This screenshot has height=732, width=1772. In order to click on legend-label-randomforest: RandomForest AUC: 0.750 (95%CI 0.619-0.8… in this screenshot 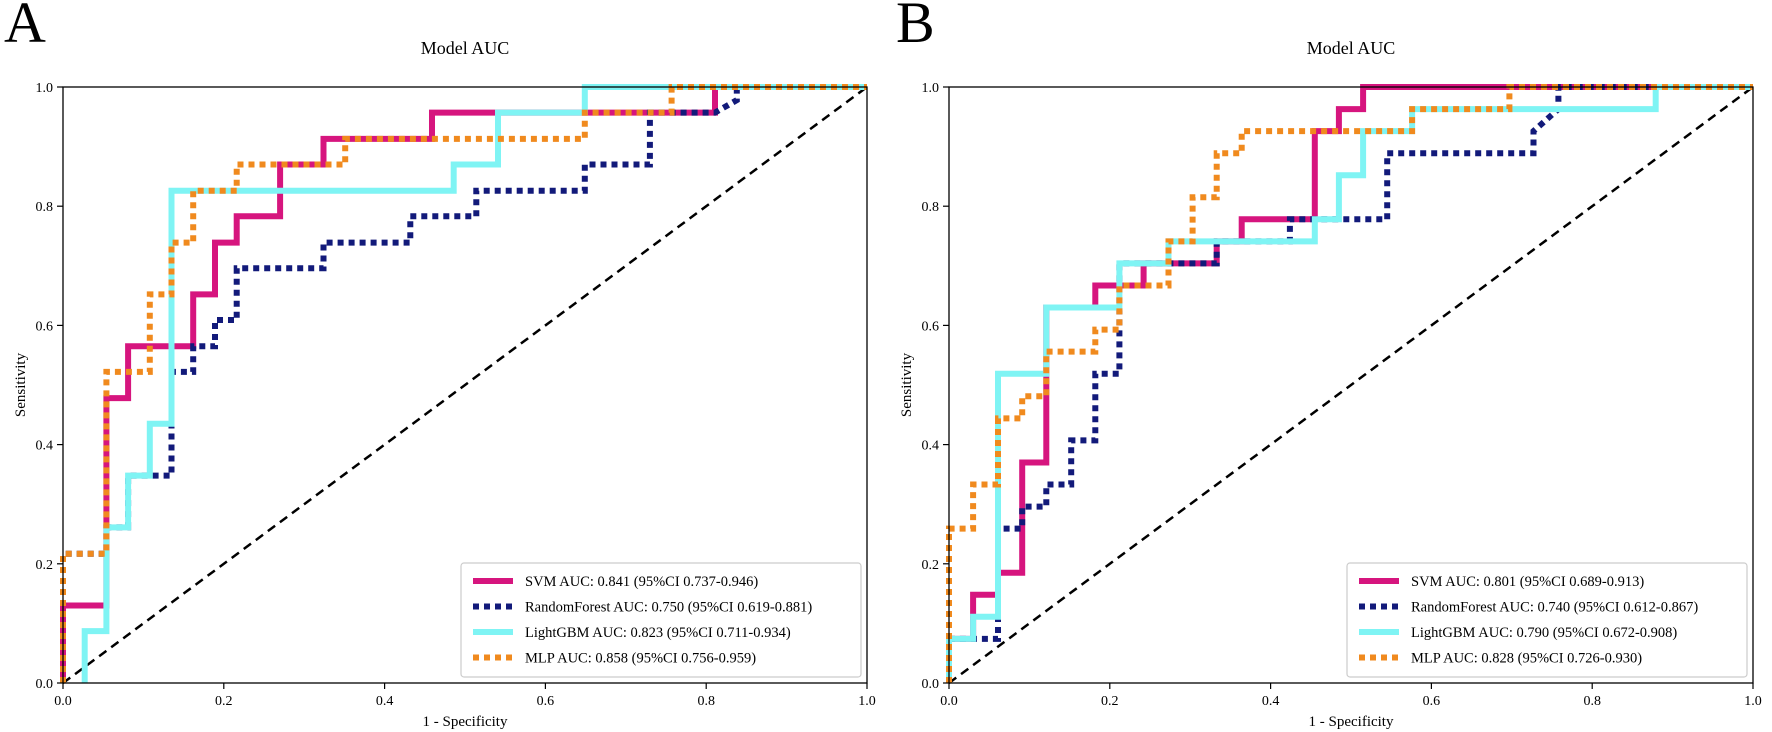, I will do `click(668, 608)`.